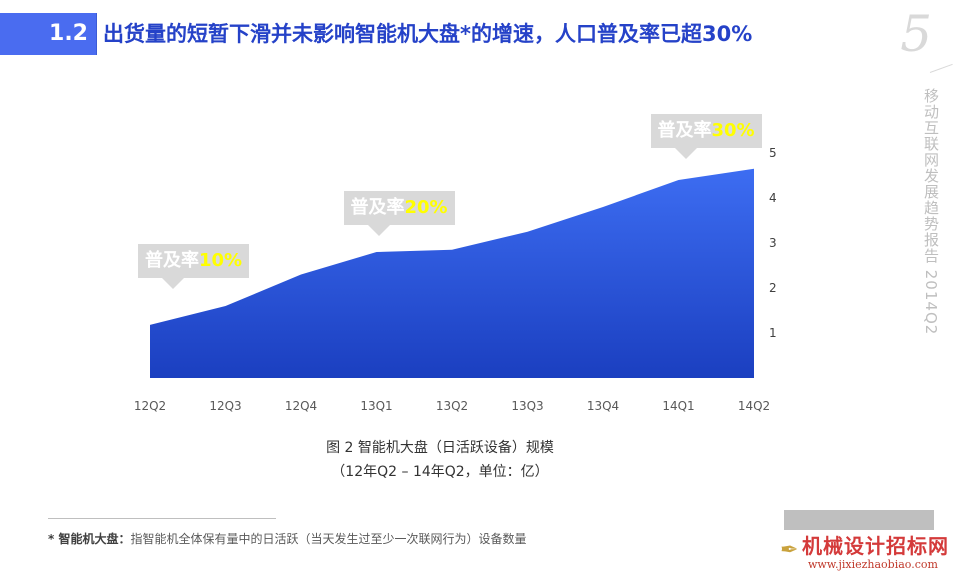 The width and height of the screenshot is (954, 585). I want to click on callout-value: 30%, so click(733, 130).